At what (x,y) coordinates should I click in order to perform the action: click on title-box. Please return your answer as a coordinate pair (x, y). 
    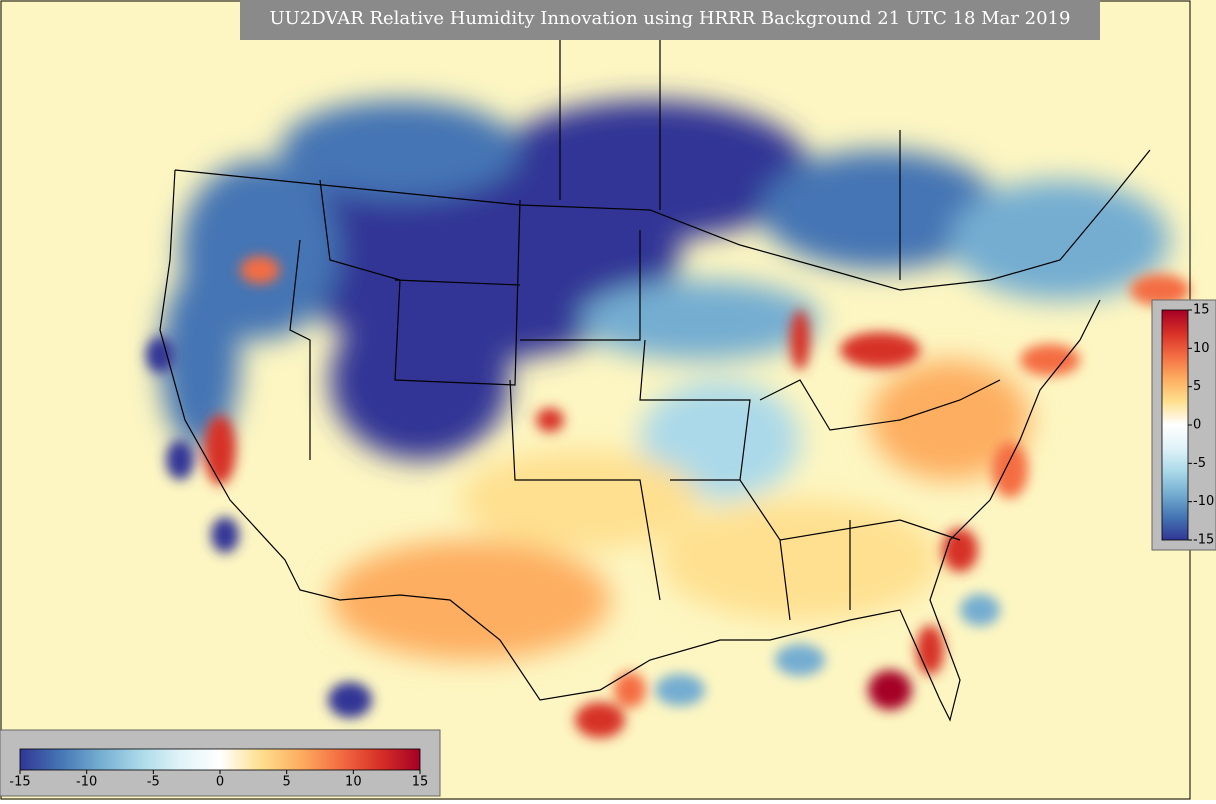
    Looking at the image, I should click on (670, 20).